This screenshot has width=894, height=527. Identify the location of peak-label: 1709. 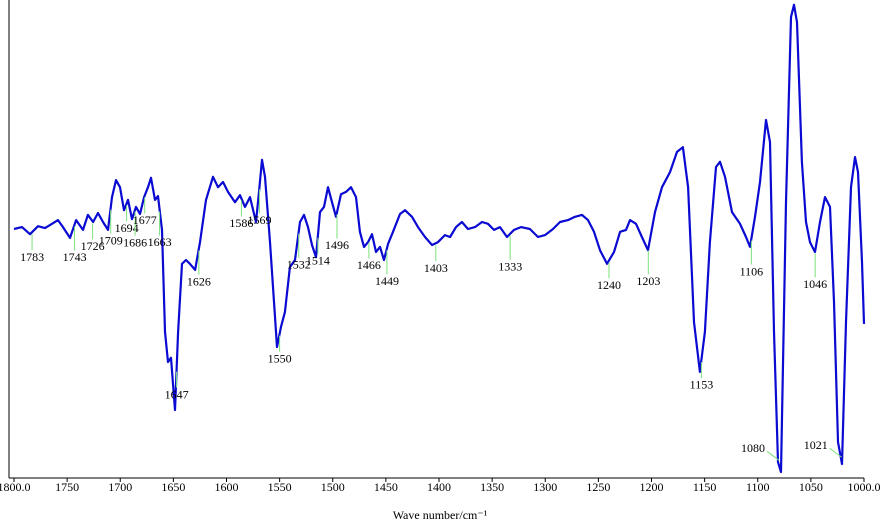
(111, 240).